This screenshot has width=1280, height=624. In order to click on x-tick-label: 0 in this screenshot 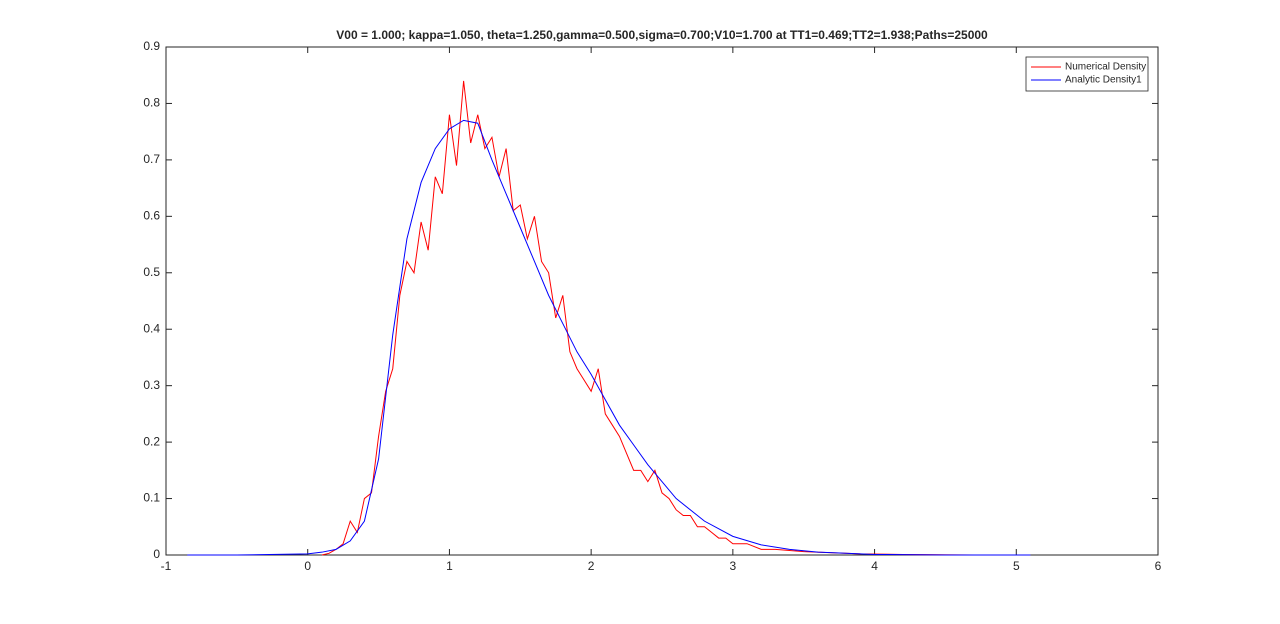, I will do `click(307, 566)`.